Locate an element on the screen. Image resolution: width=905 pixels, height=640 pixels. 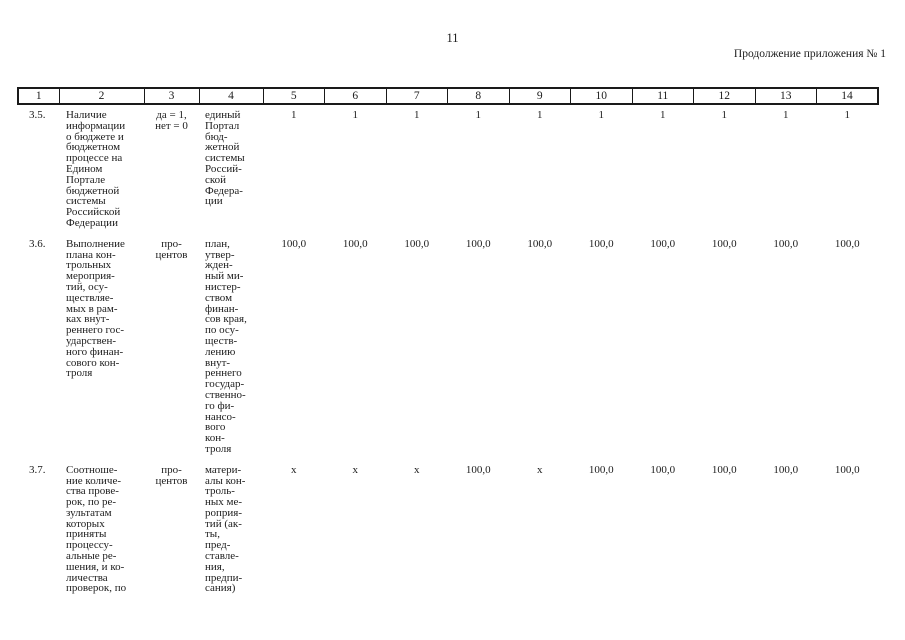
table-header-cell: 7 is located at coordinates (416, 96).